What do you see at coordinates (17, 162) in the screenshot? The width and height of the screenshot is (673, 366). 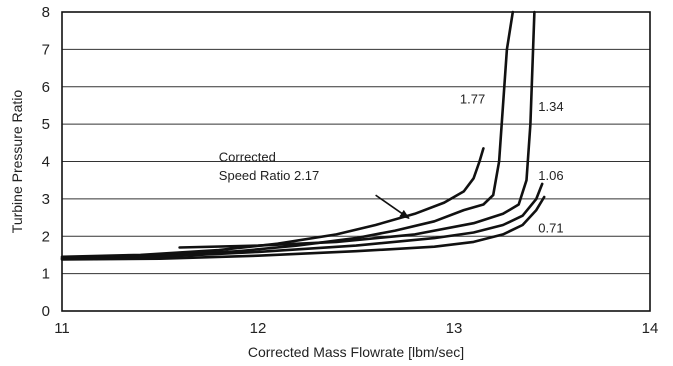 I see `y-axis-title: Turbine Pressure Ratio` at bounding box center [17, 162].